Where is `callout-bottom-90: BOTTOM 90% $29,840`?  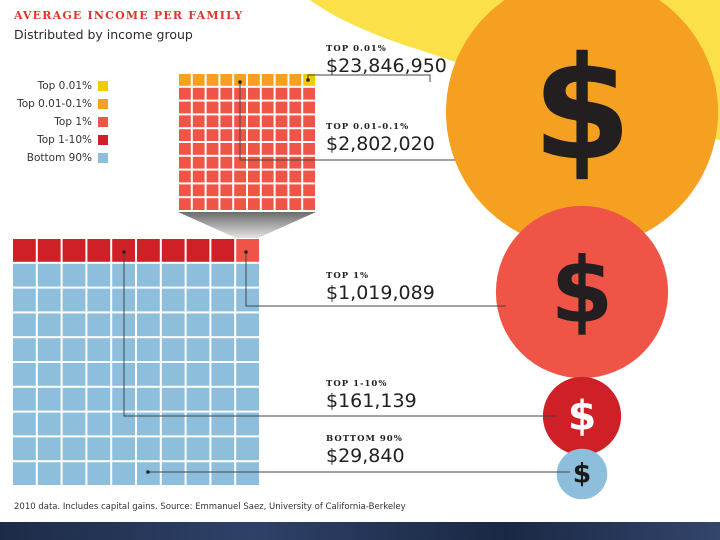 callout-bottom-90: BOTTOM 90% $29,840 is located at coordinates (365, 450).